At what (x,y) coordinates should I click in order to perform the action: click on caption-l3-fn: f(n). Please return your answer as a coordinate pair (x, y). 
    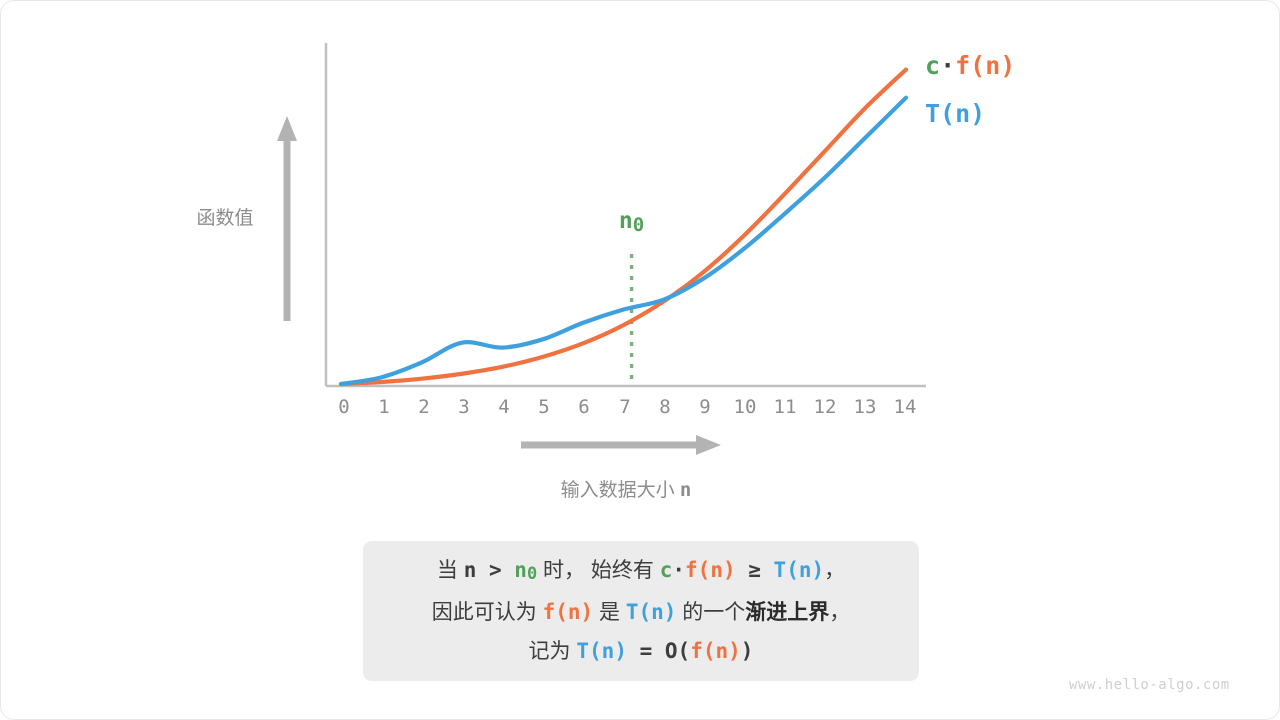
    Looking at the image, I should click on (715, 651).